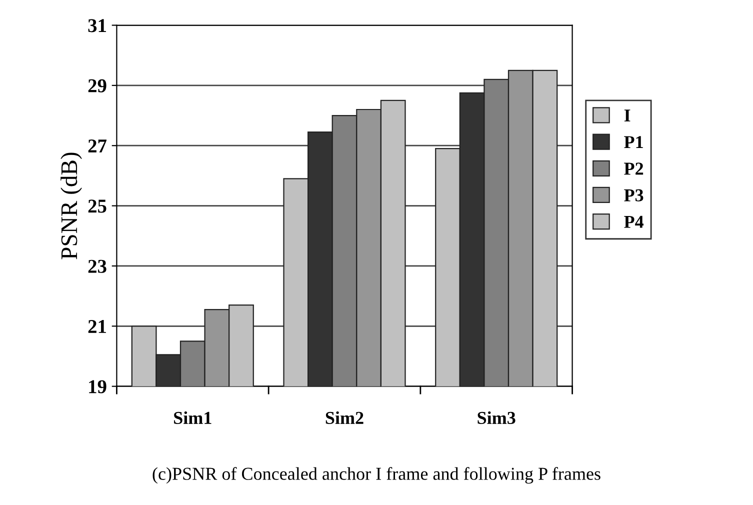 This screenshot has width=753, height=505. Describe the element at coordinates (634, 222) in the screenshot. I see `legend-label: P4` at that location.